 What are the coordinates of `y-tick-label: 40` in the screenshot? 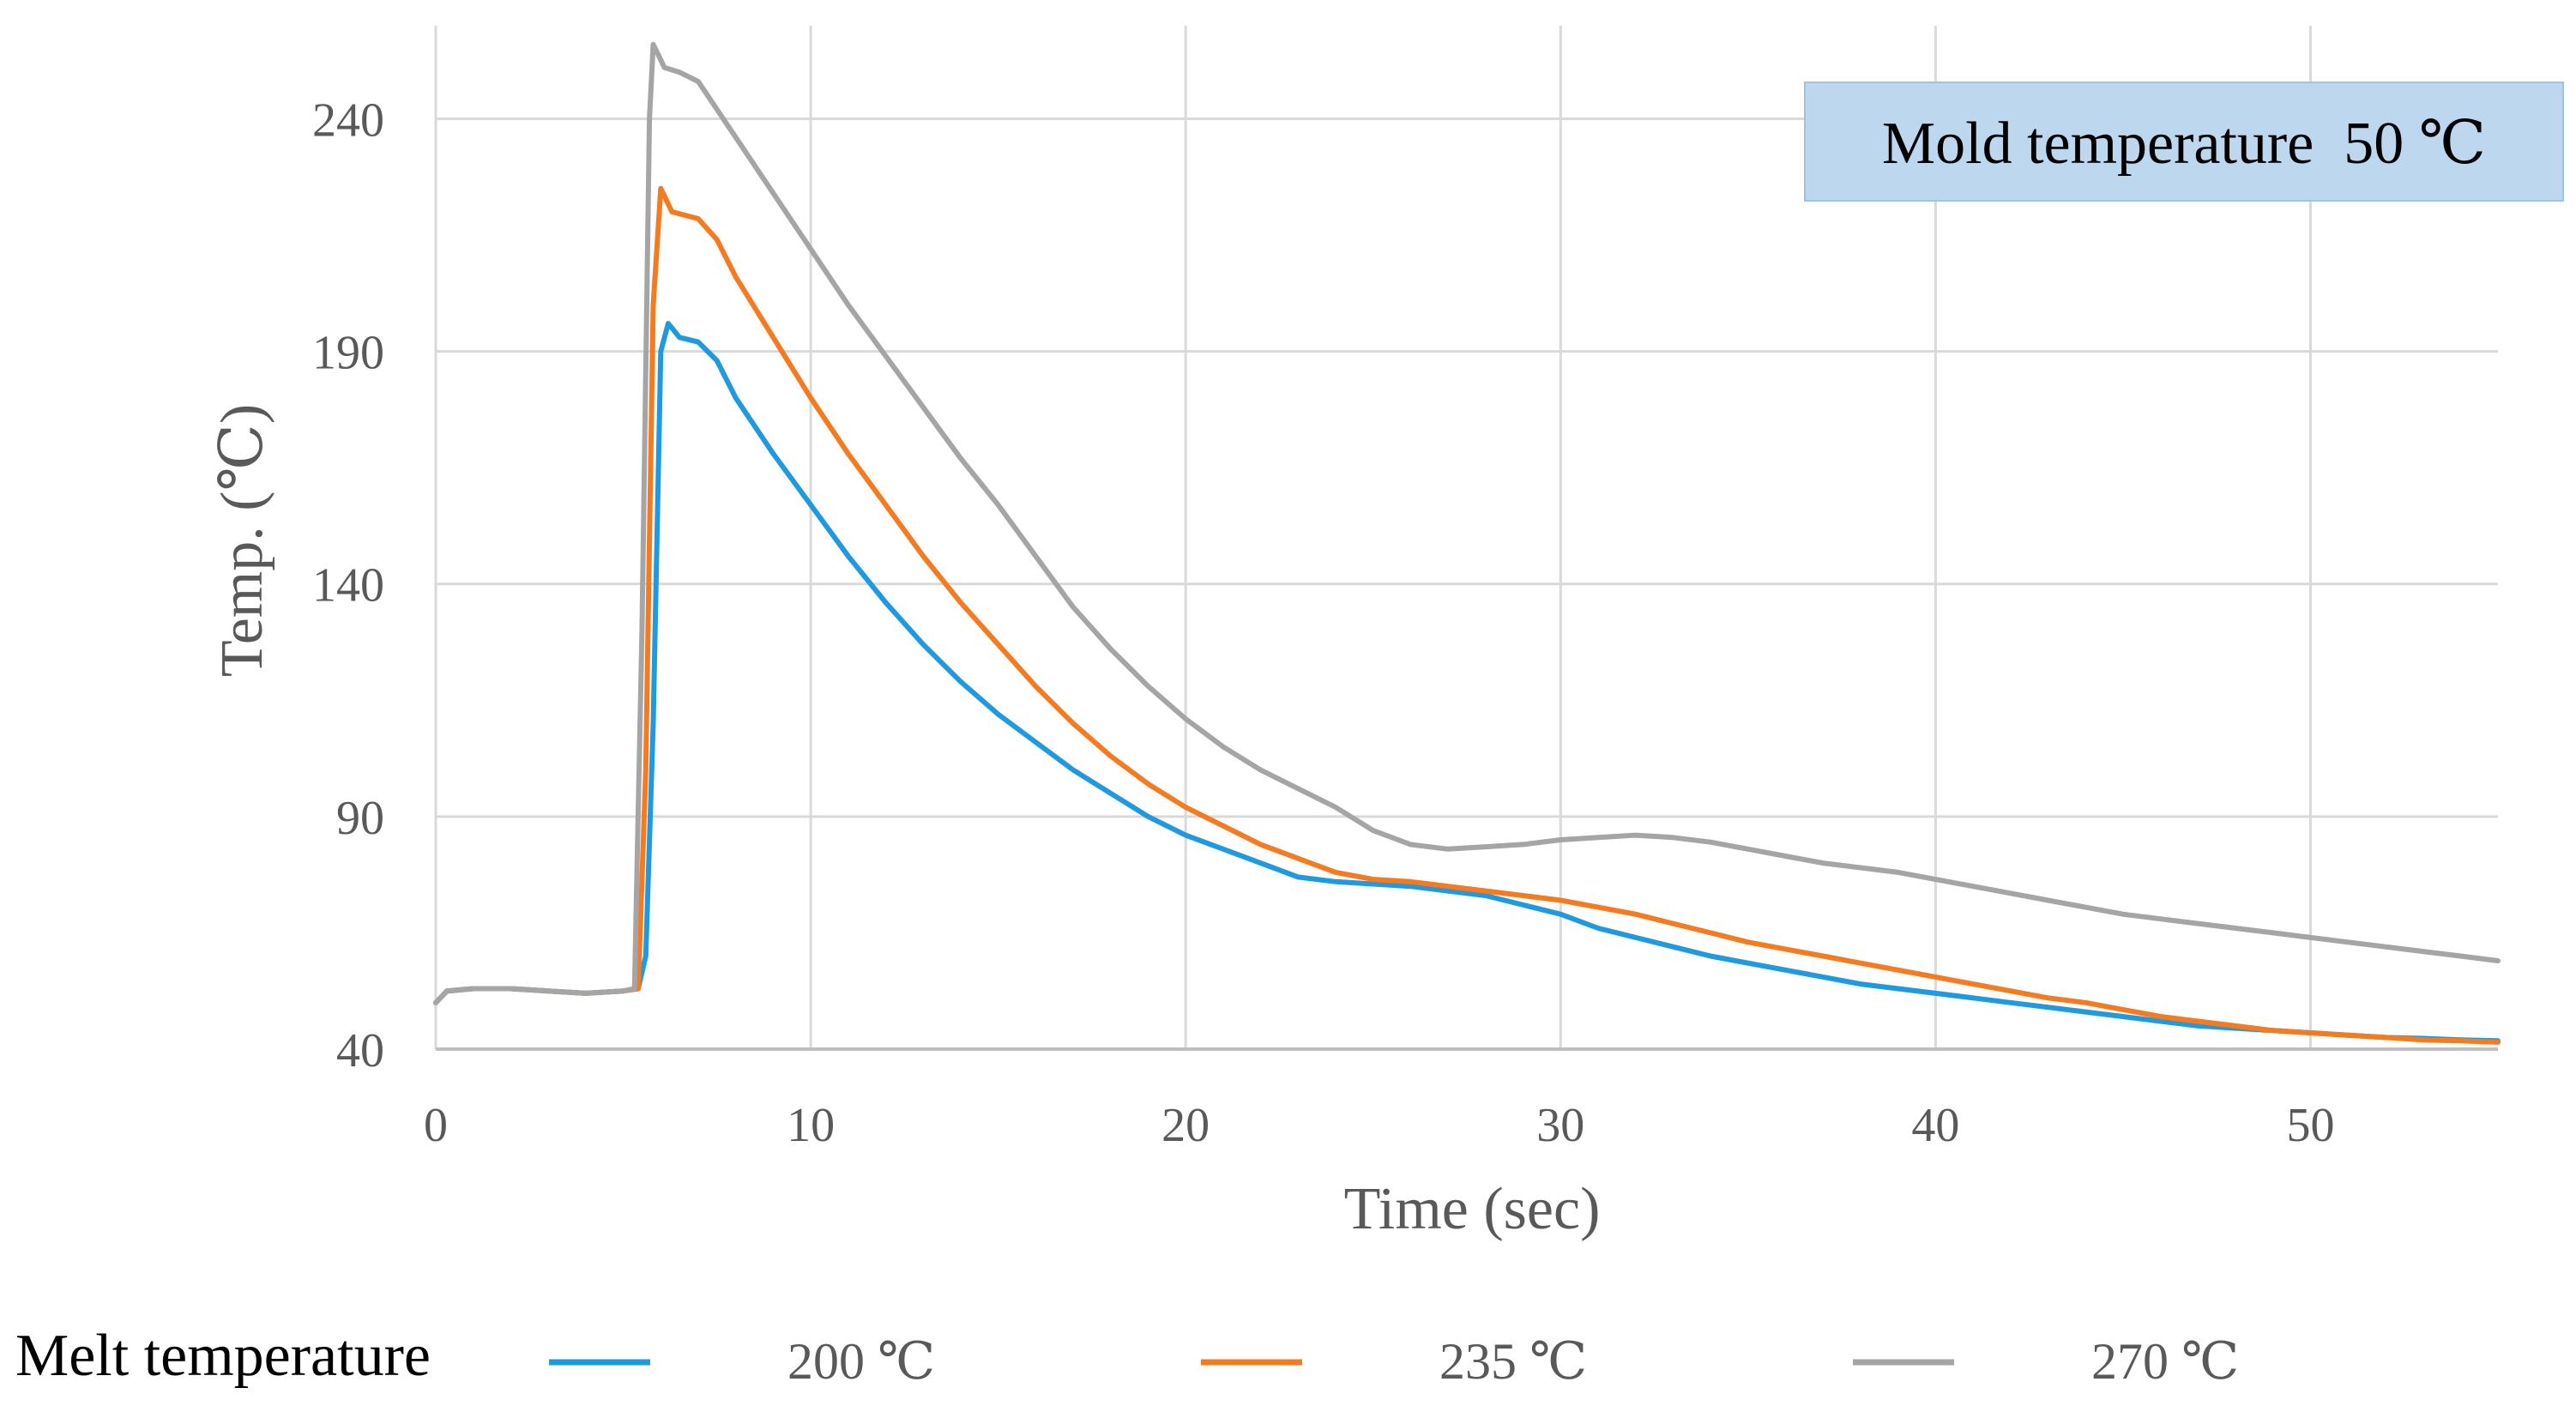 It's located at (360, 1050).